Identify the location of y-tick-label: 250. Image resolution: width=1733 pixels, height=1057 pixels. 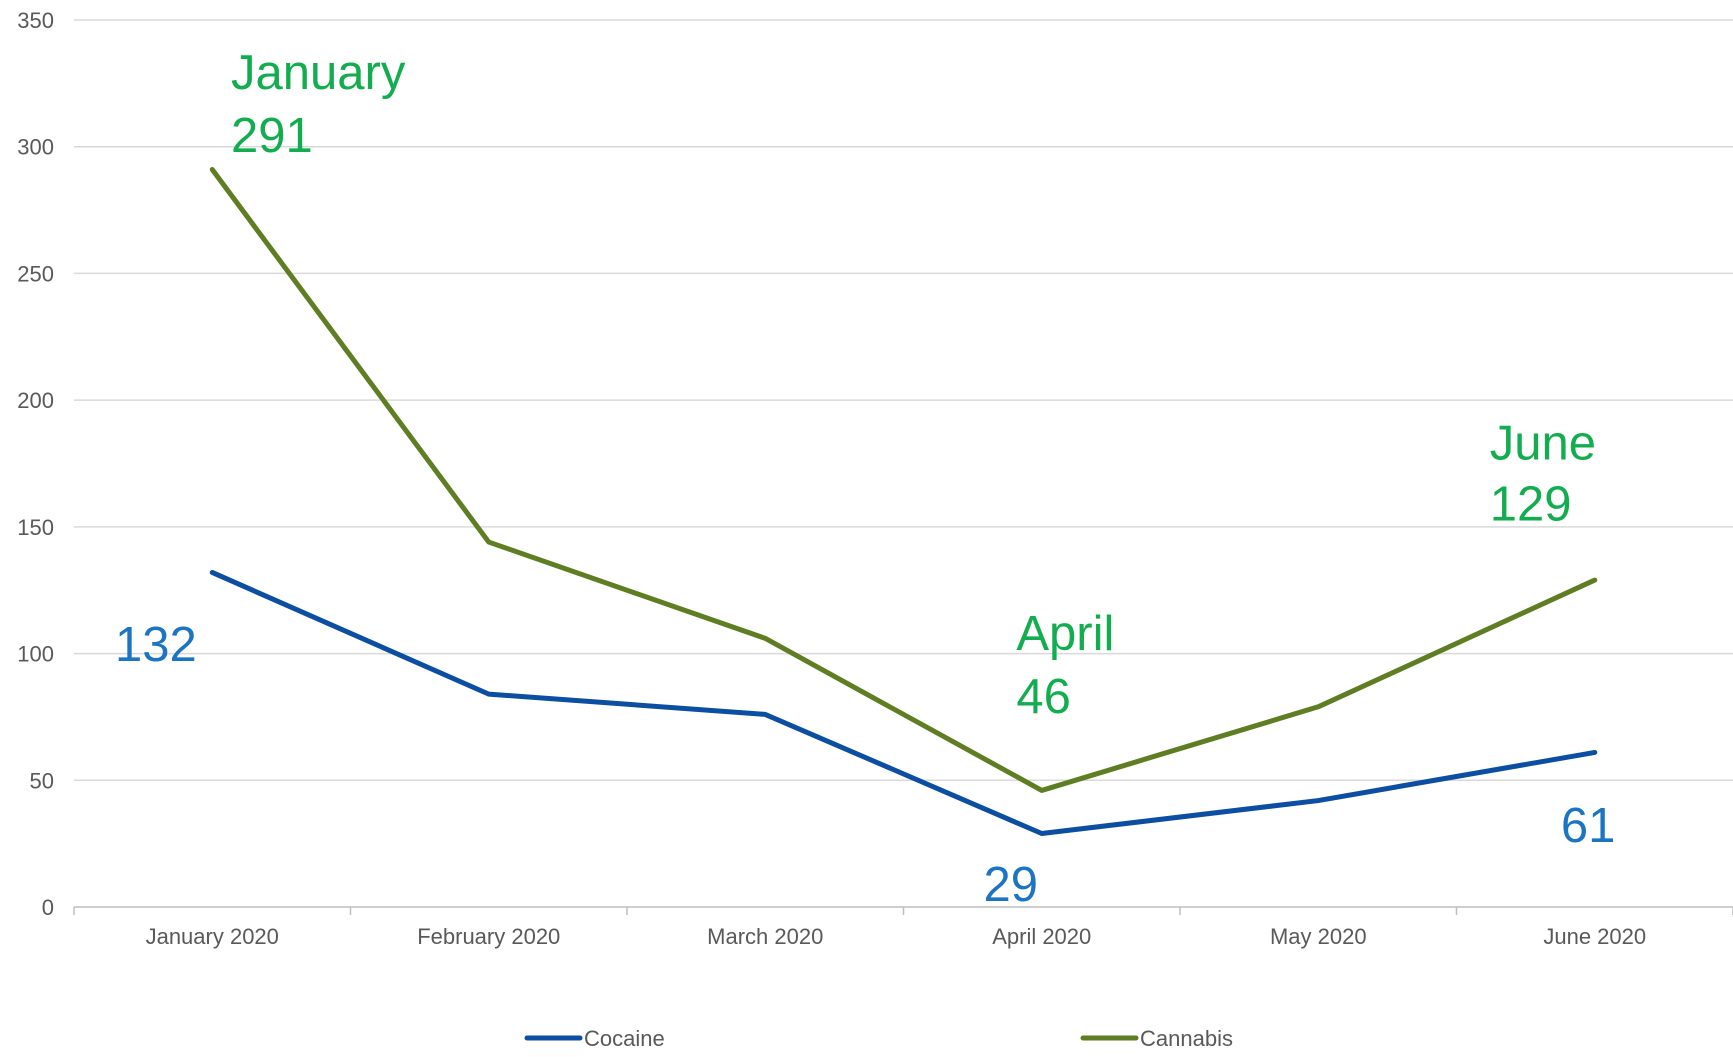
(35, 273).